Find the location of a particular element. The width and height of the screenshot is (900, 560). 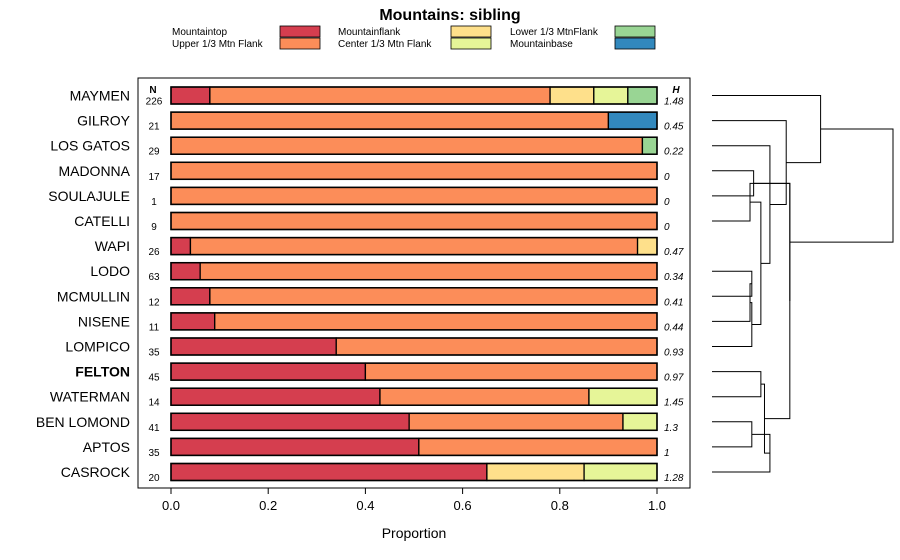

h-value: 0.97 is located at coordinates (674, 378).